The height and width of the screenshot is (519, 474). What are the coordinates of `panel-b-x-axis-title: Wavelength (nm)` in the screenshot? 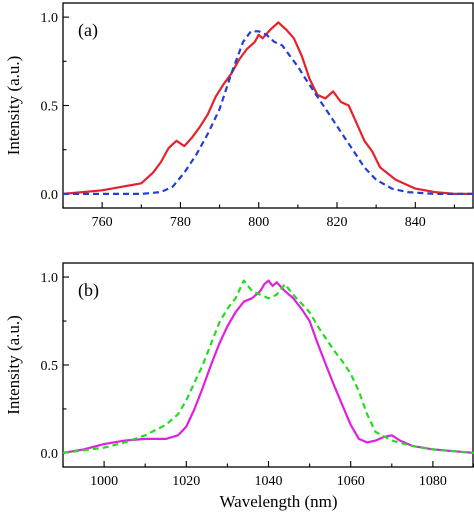 It's located at (278, 501).